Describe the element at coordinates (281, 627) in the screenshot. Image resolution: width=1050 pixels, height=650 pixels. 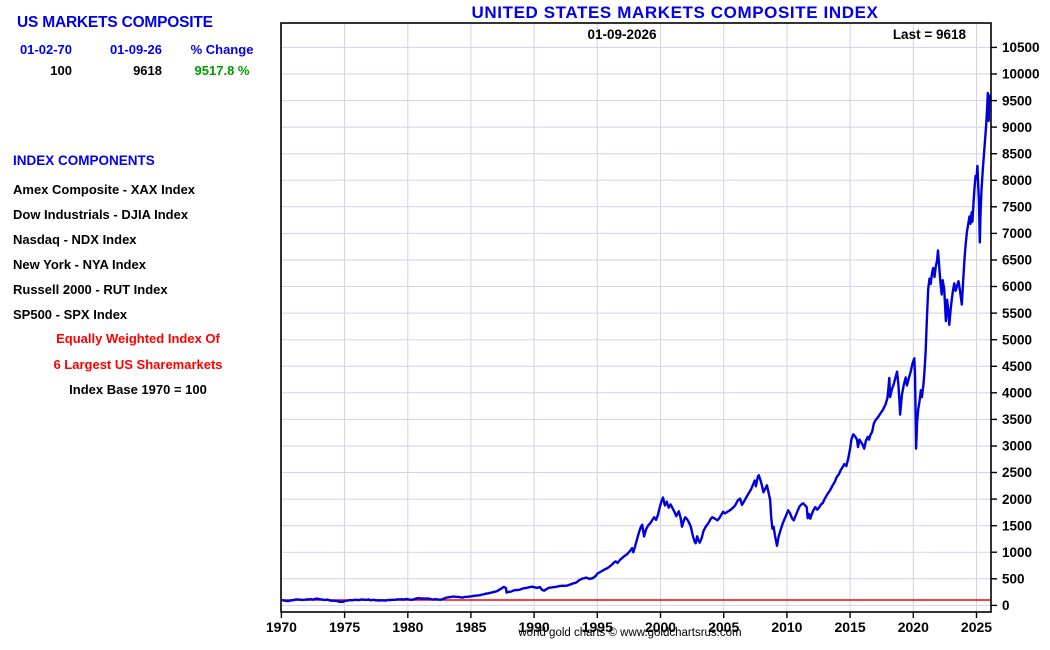
I see `svg-text: 1970` at that location.